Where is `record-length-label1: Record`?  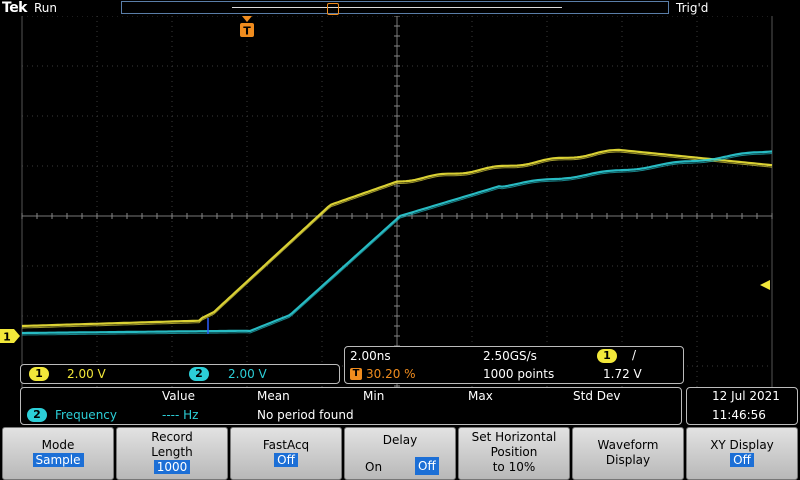
record-length-label1: Record is located at coordinates (172, 437).